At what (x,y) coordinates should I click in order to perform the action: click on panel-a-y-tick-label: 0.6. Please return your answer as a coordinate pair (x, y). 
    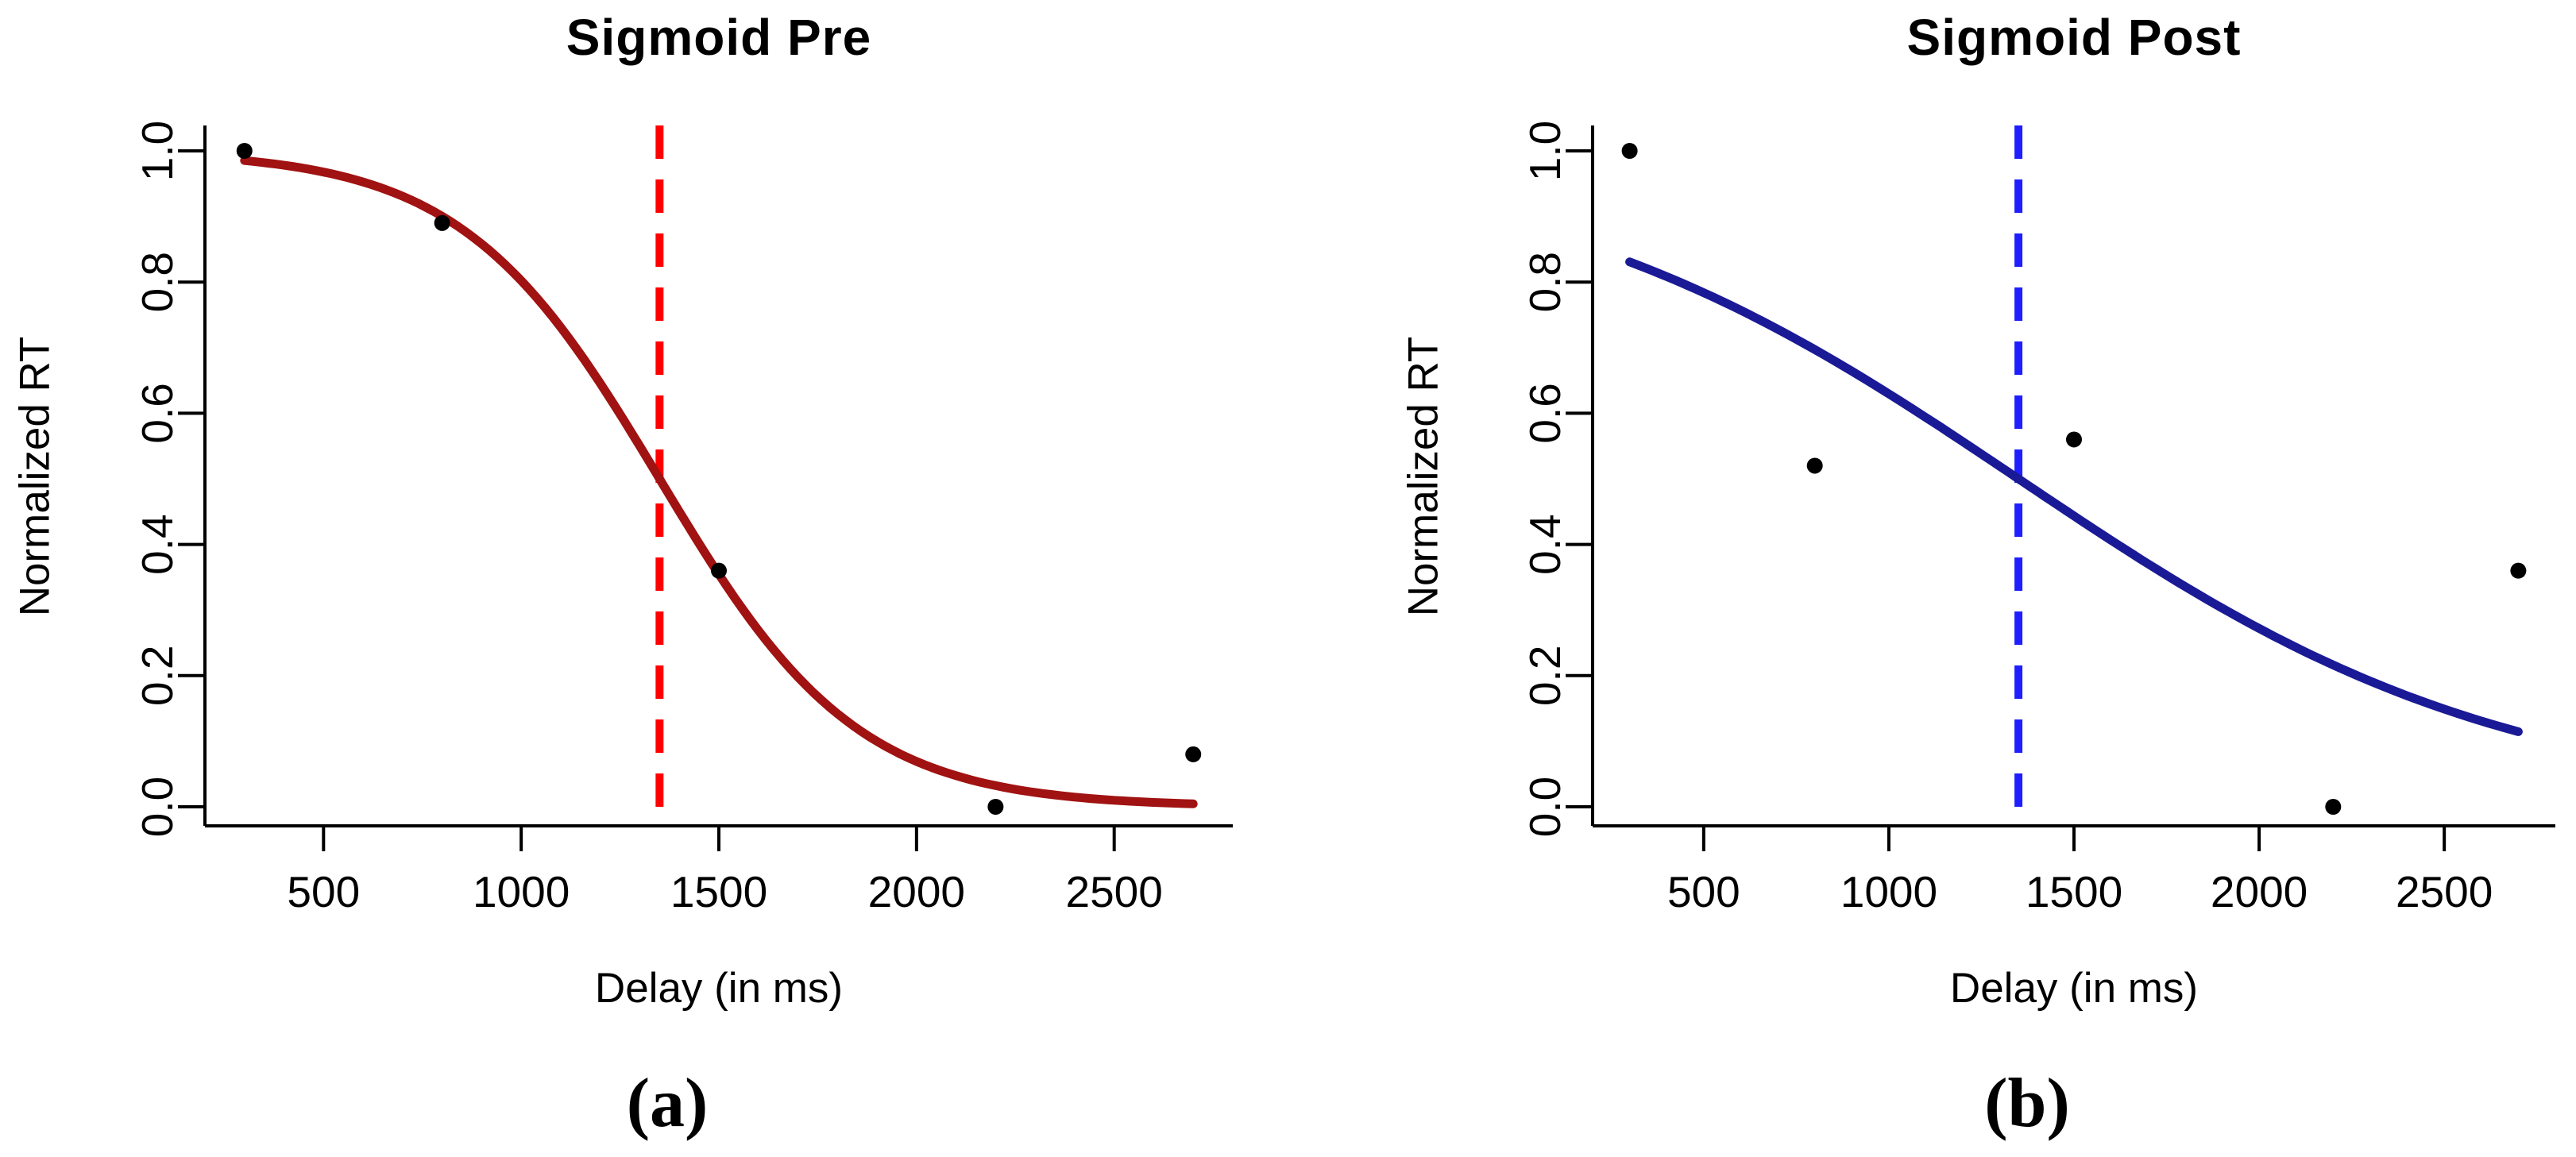
    Looking at the image, I should click on (157, 413).